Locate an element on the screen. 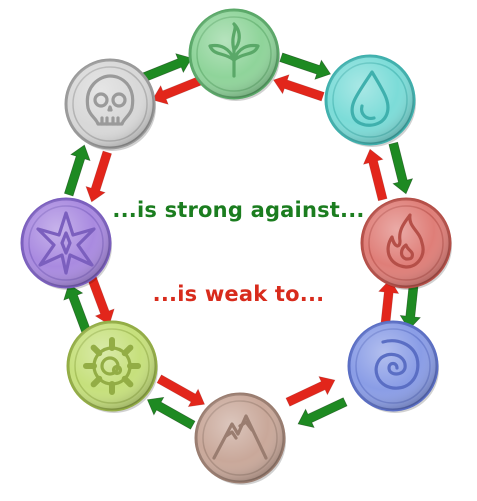  coin-wind is located at coordinates (393, 366).